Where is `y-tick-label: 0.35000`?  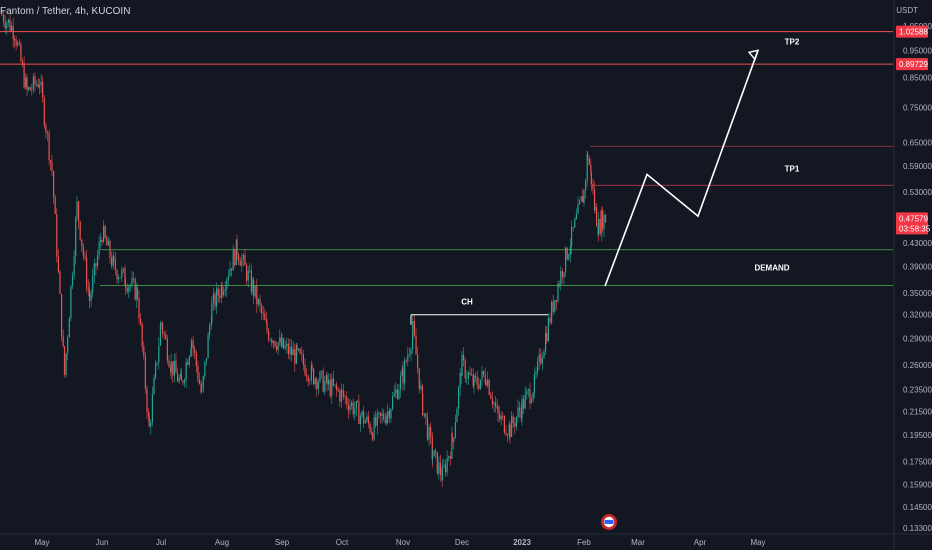 y-tick-label: 0.35000 is located at coordinates (917, 293).